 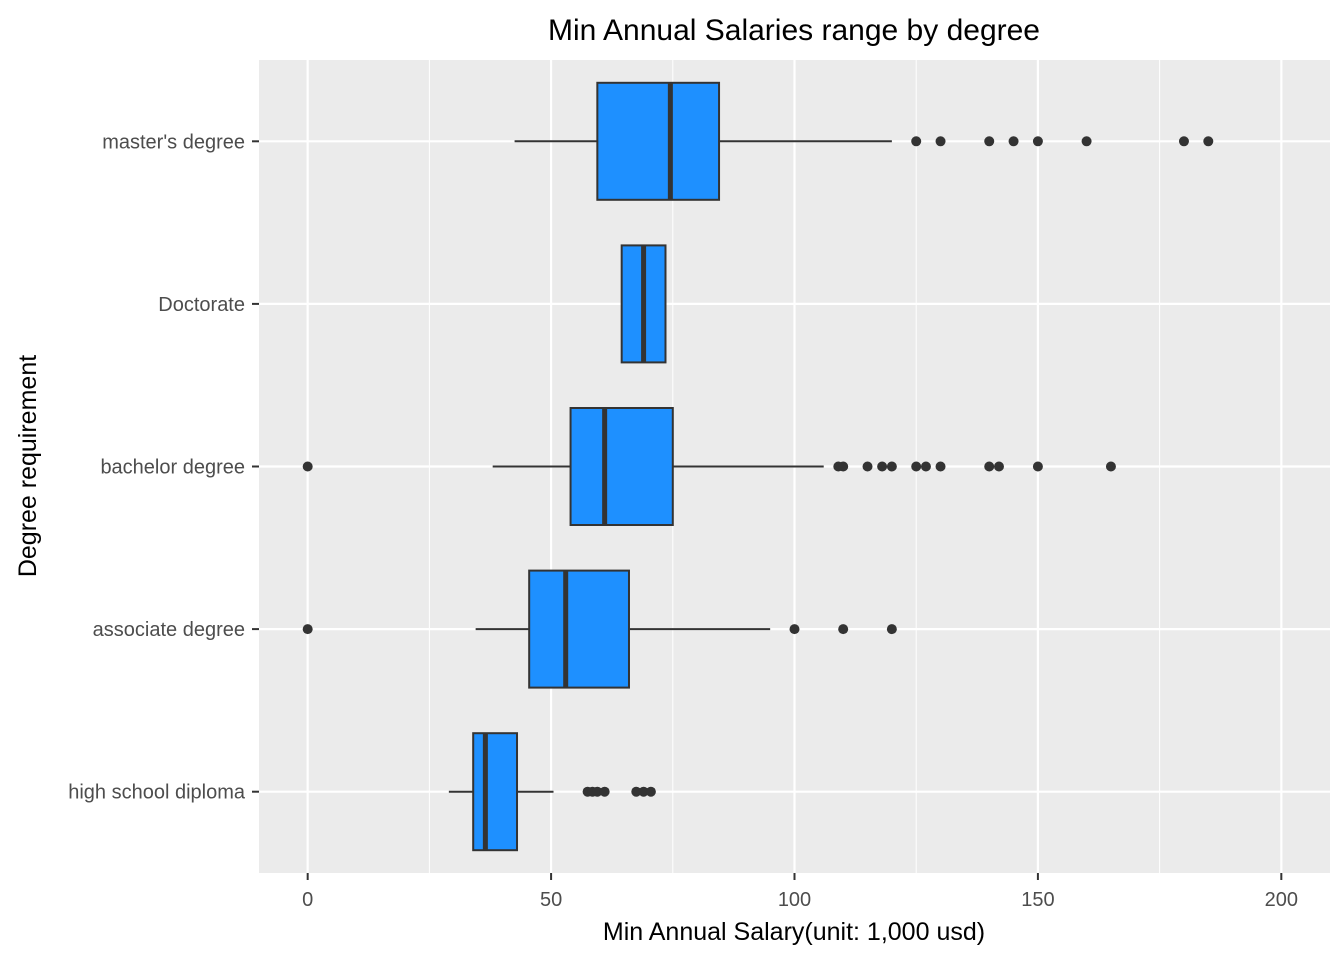 What do you see at coordinates (157, 793) in the screenshot?
I see `y-tick-label: high school diploma` at bounding box center [157, 793].